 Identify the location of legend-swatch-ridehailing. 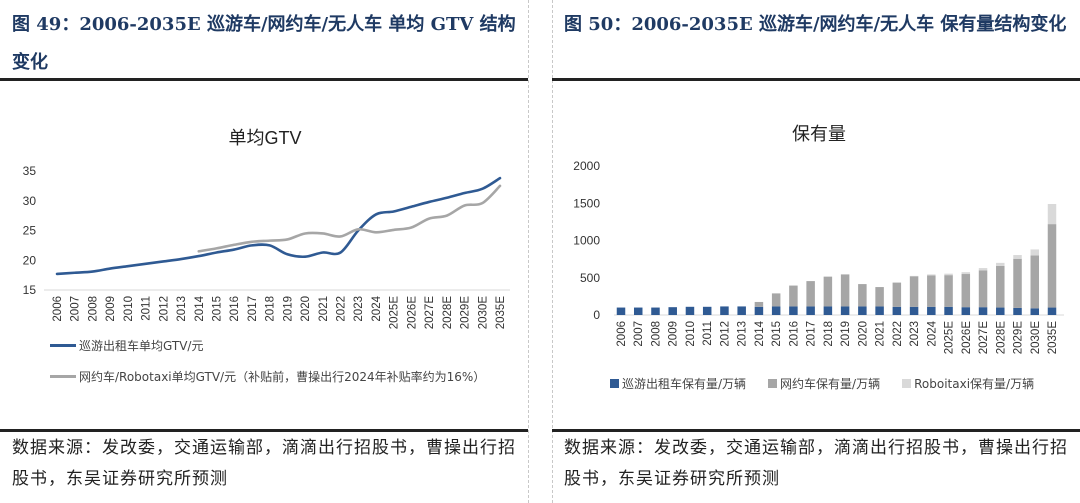
(63, 376).